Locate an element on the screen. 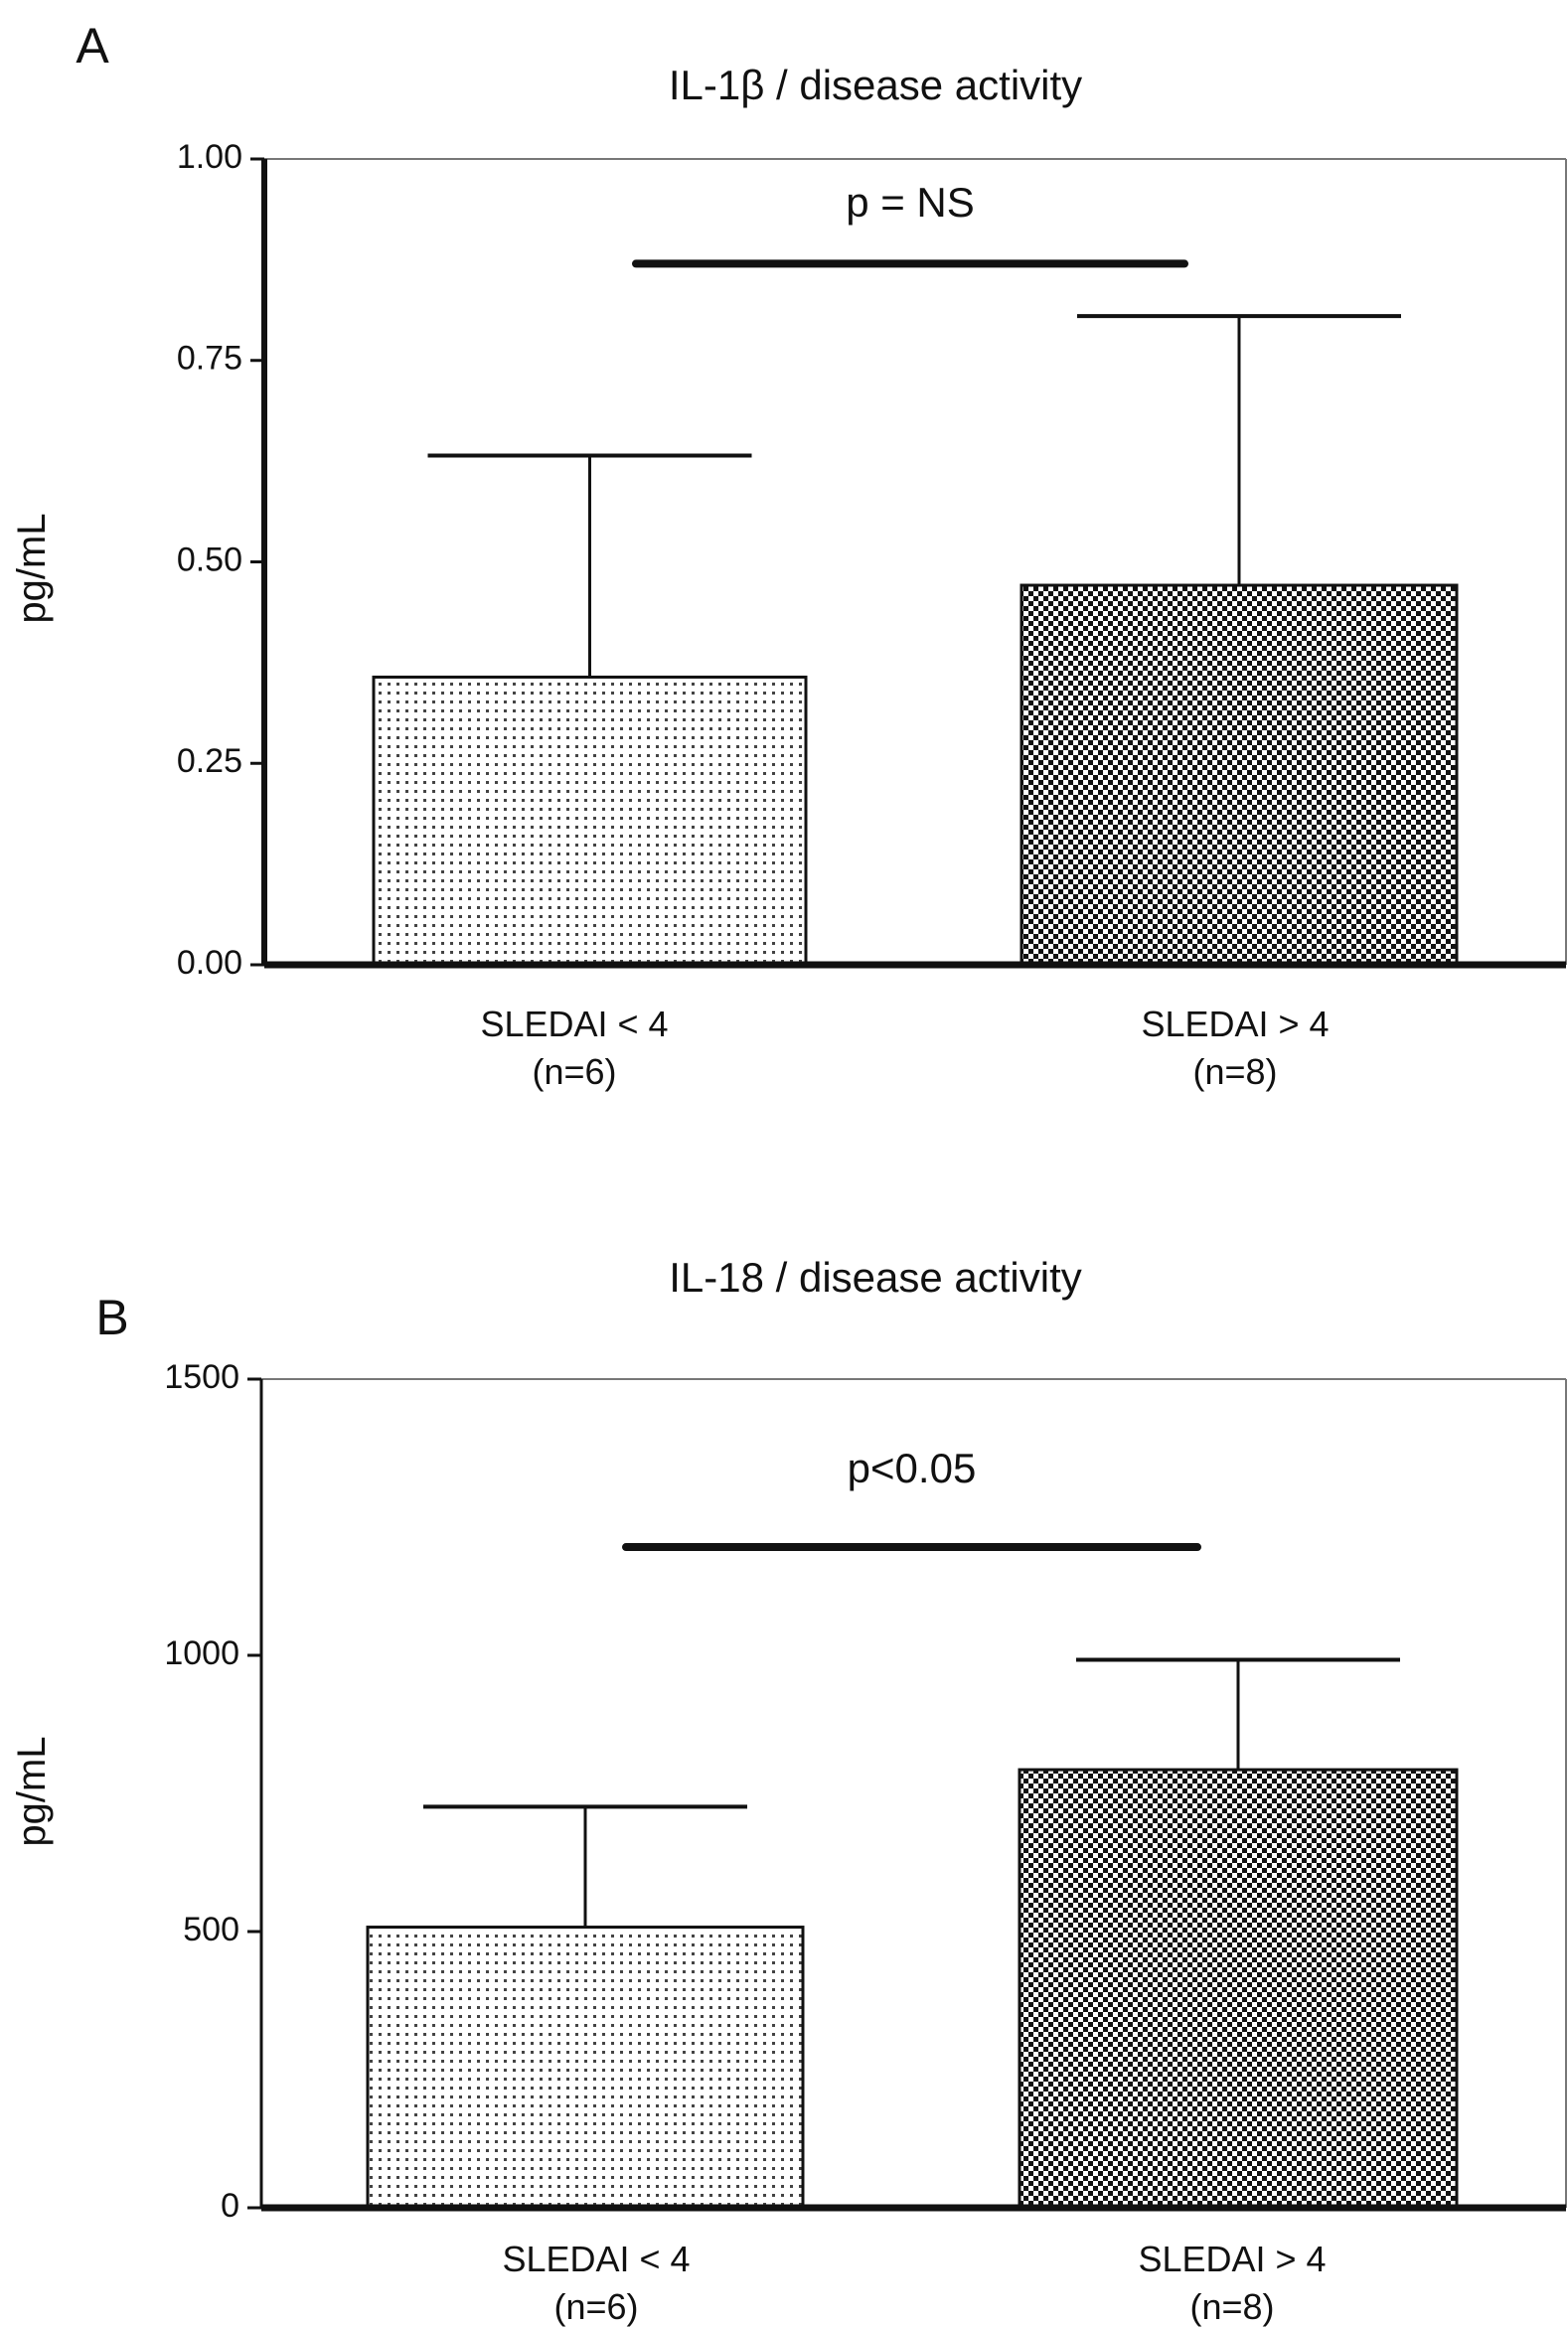 Image resolution: width=1568 pixels, height=2327 pixels. y-tick-label: 500 is located at coordinates (211, 1929).